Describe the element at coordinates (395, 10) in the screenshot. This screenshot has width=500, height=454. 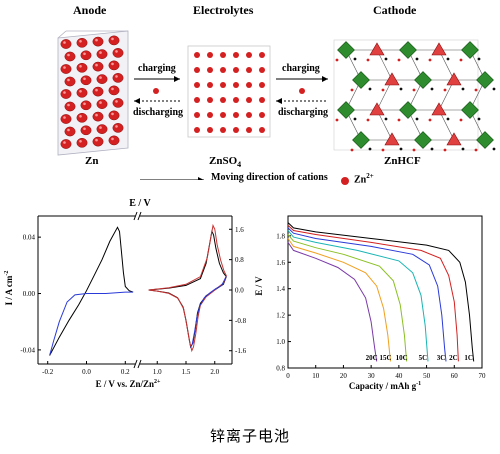
I see `cathode-title: Cathode` at that location.